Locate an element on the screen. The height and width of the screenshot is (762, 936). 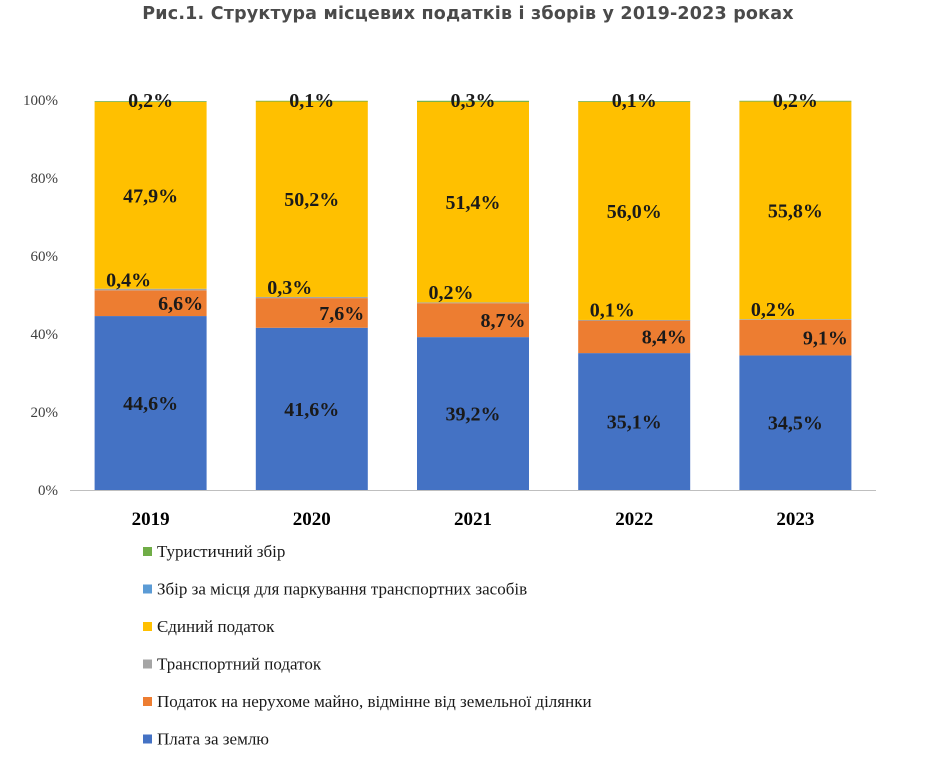
data-label-tourist-2019: 0,2% is located at coordinates (150, 101).